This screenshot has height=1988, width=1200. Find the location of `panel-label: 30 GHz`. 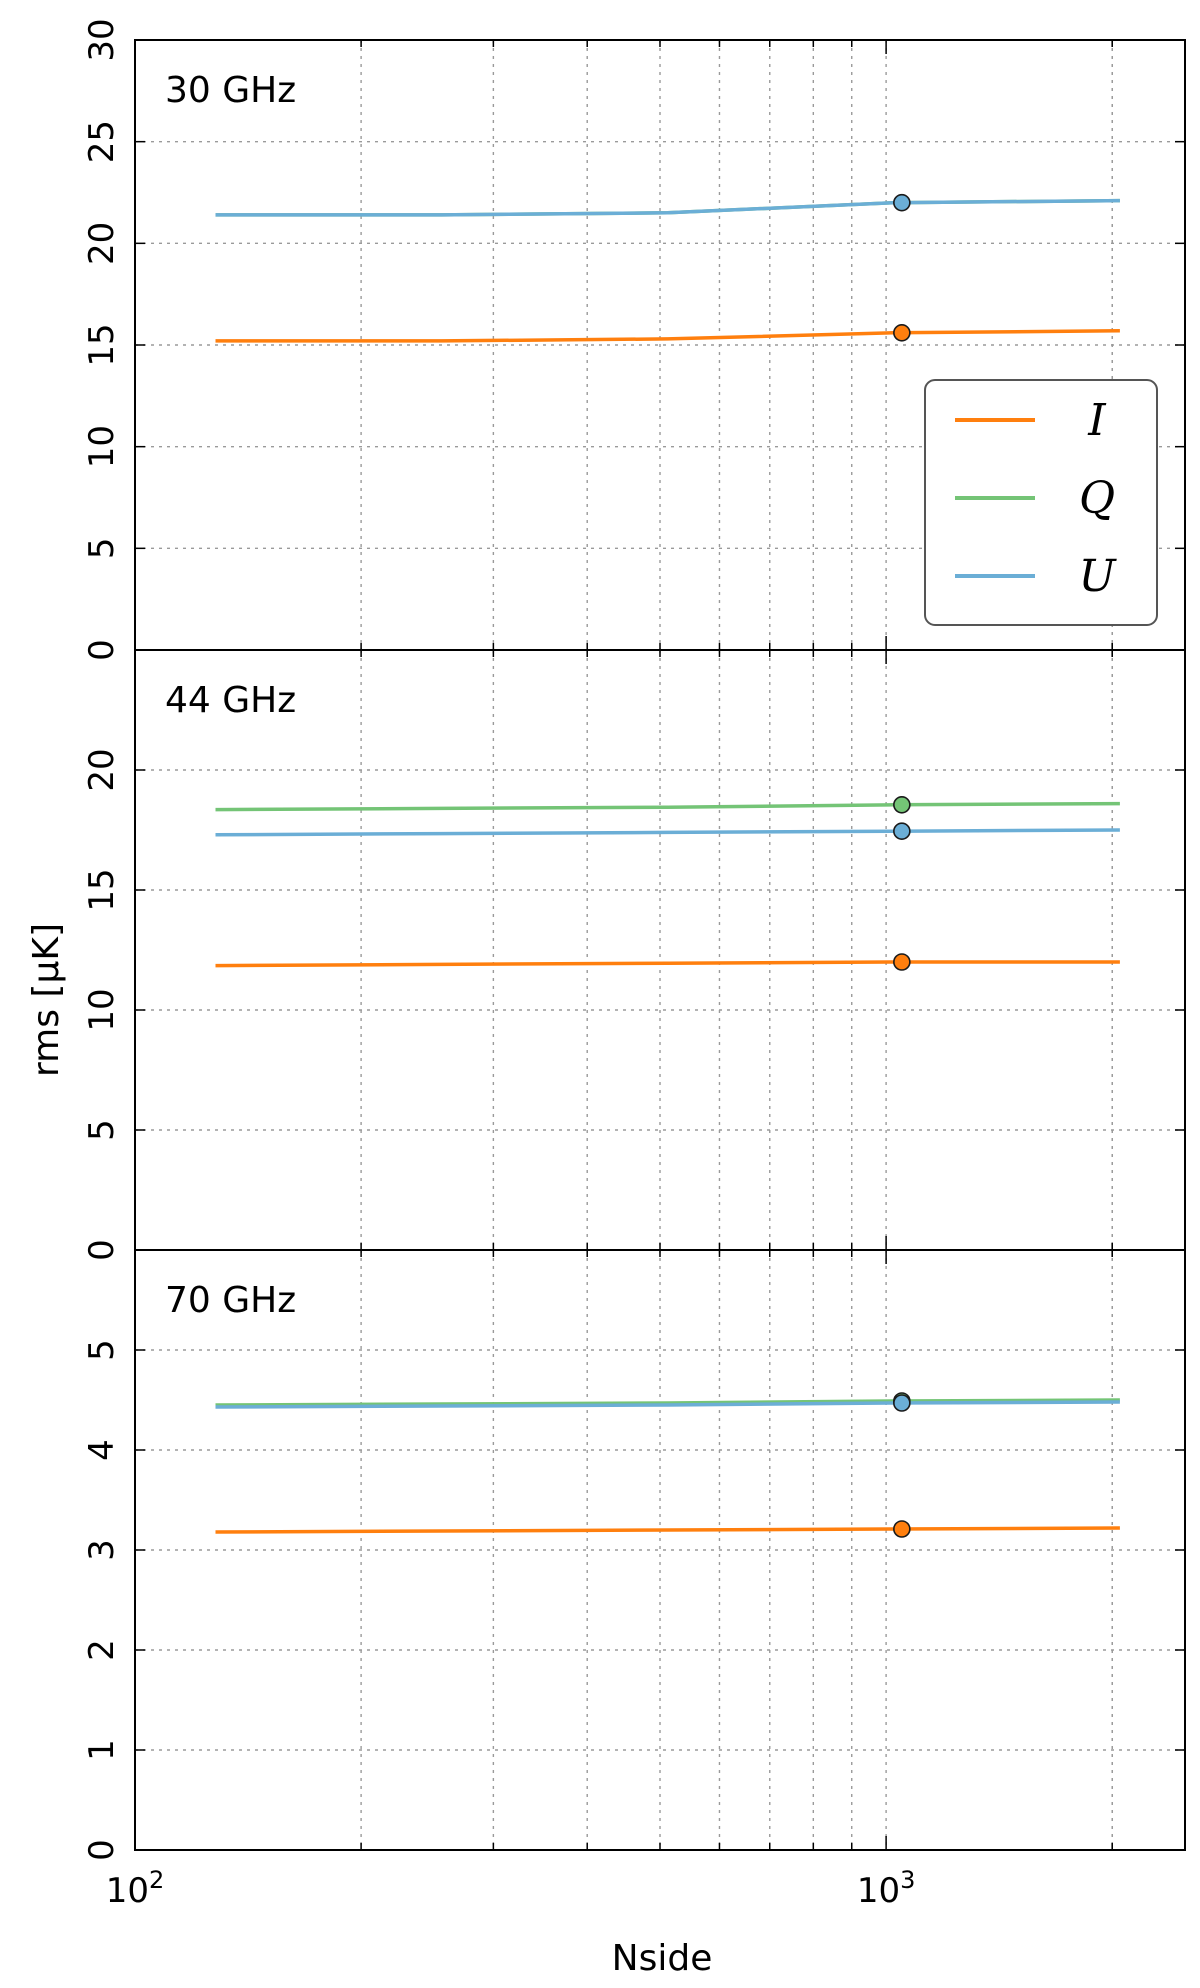

panel-label: 30 GHz is located at coordinates (230, 90).